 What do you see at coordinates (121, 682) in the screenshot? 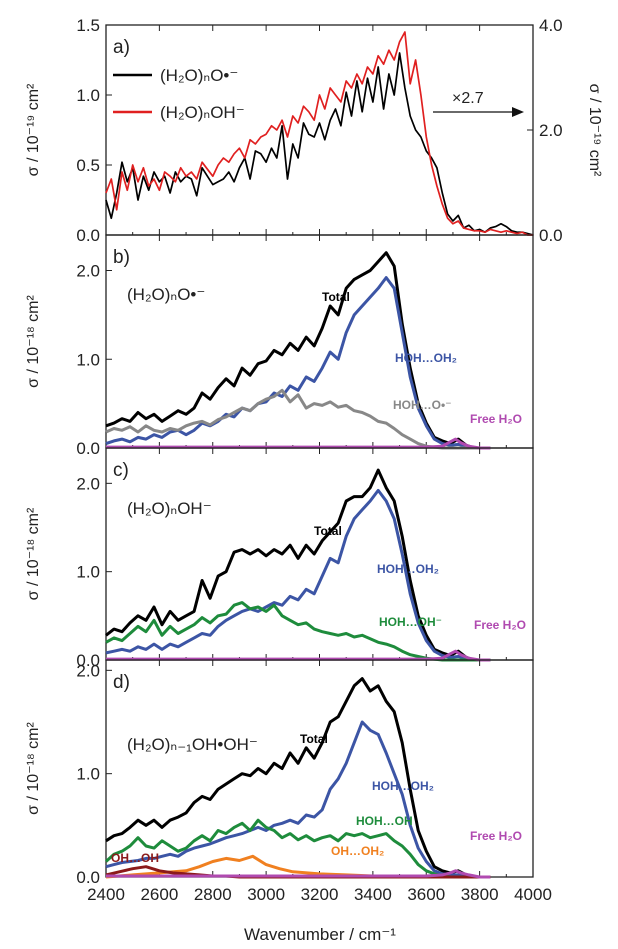
I see `panel-label: d)` at bounding box center [121, 682].